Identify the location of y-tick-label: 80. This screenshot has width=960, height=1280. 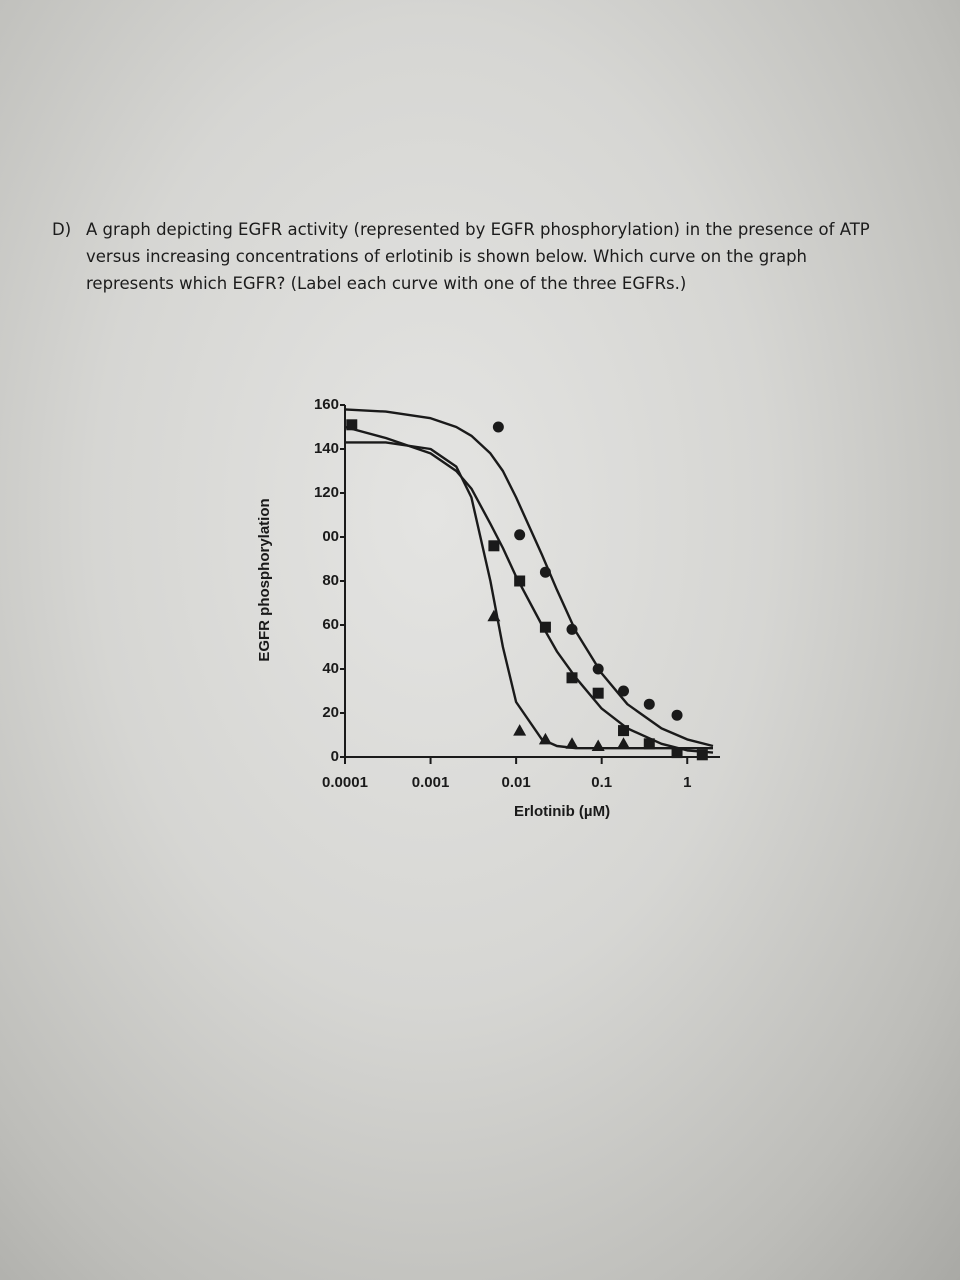
(330, 580).